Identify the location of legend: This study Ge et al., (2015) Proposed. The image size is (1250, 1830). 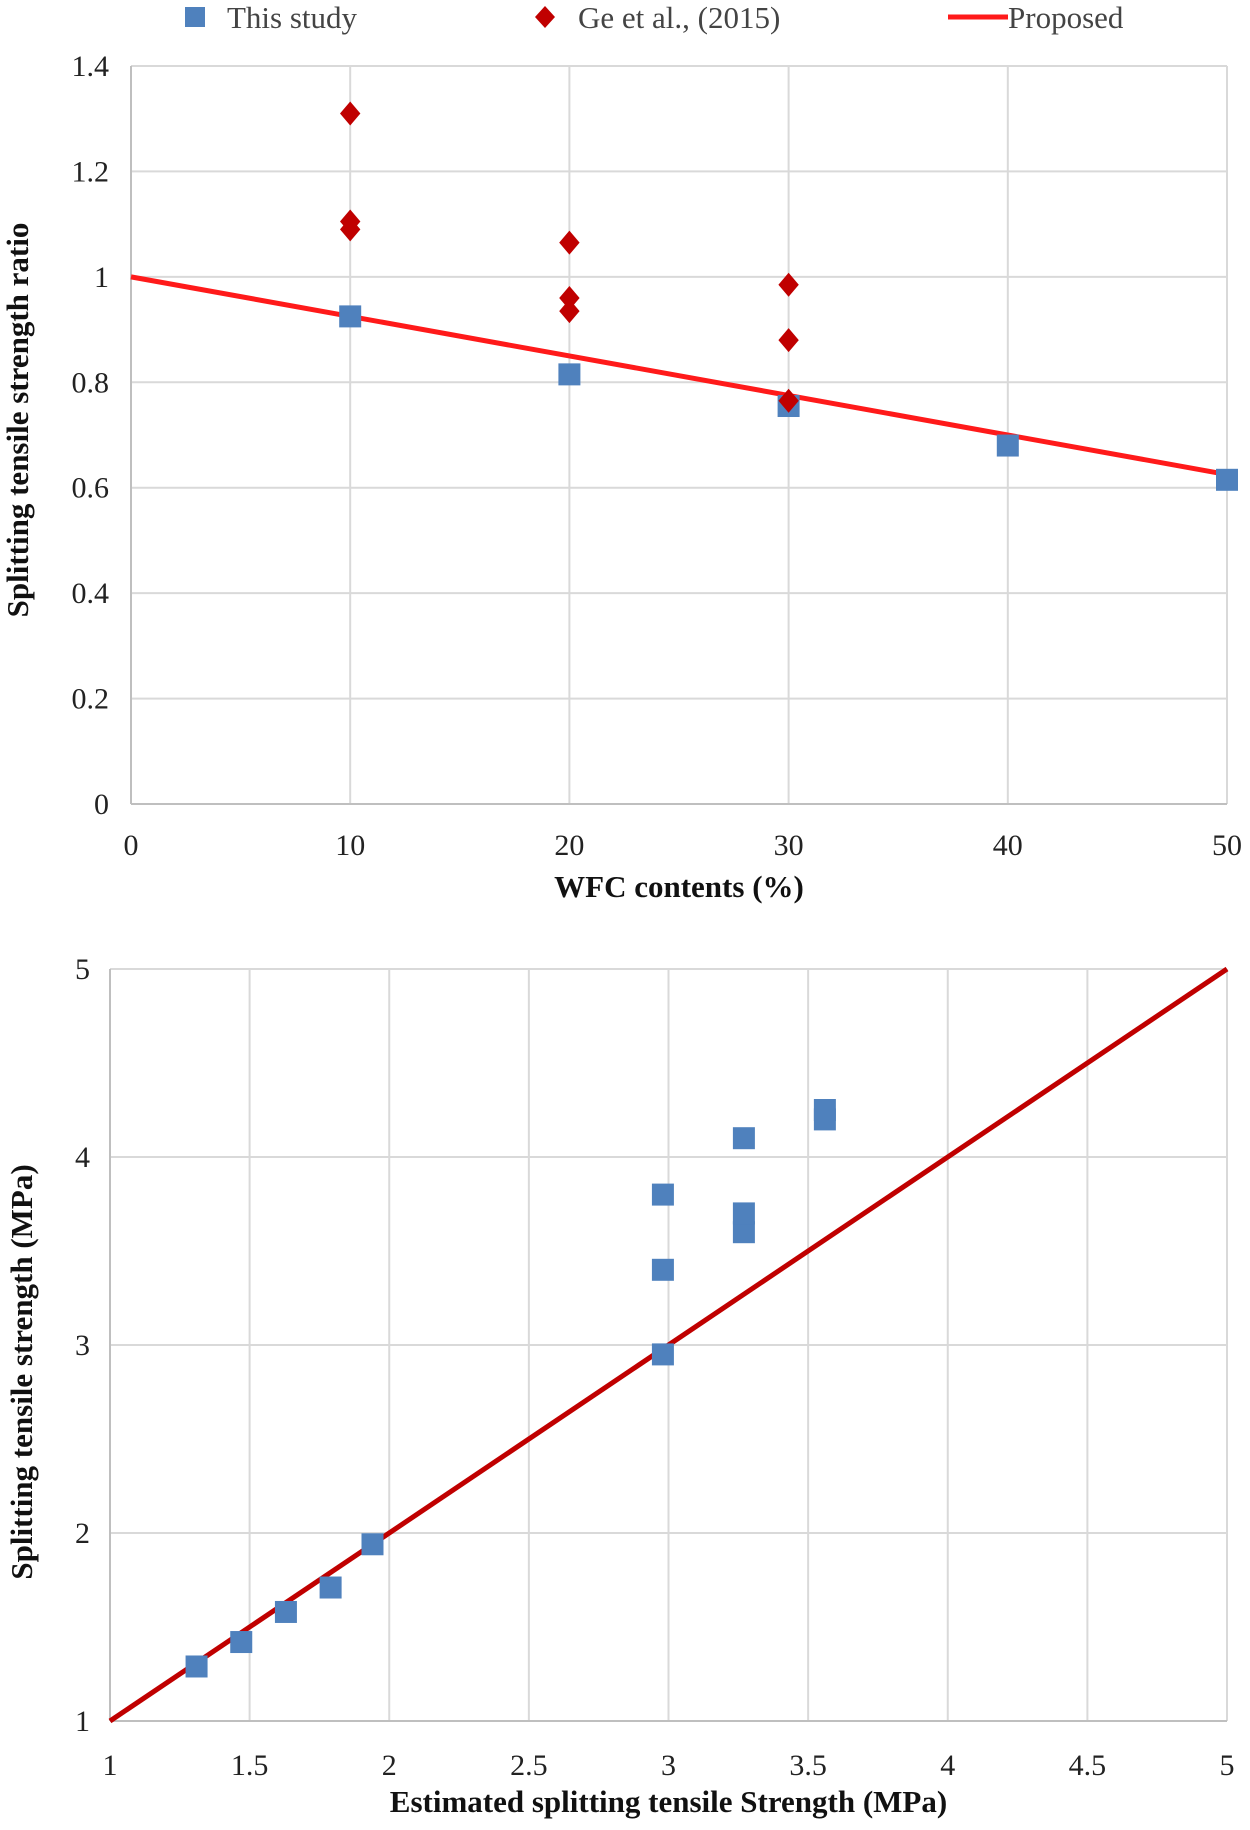
(654, 17).